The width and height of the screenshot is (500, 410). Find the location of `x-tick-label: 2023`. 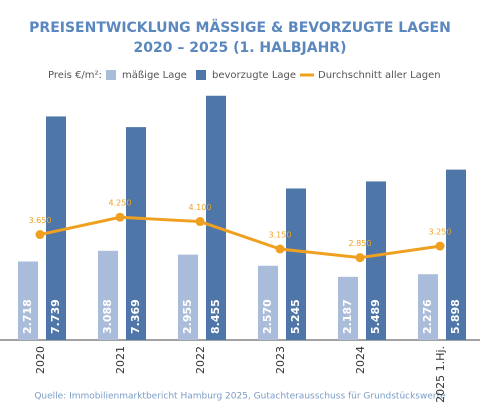

x-tick-label: 2023 is located at coordinates (280, 360).